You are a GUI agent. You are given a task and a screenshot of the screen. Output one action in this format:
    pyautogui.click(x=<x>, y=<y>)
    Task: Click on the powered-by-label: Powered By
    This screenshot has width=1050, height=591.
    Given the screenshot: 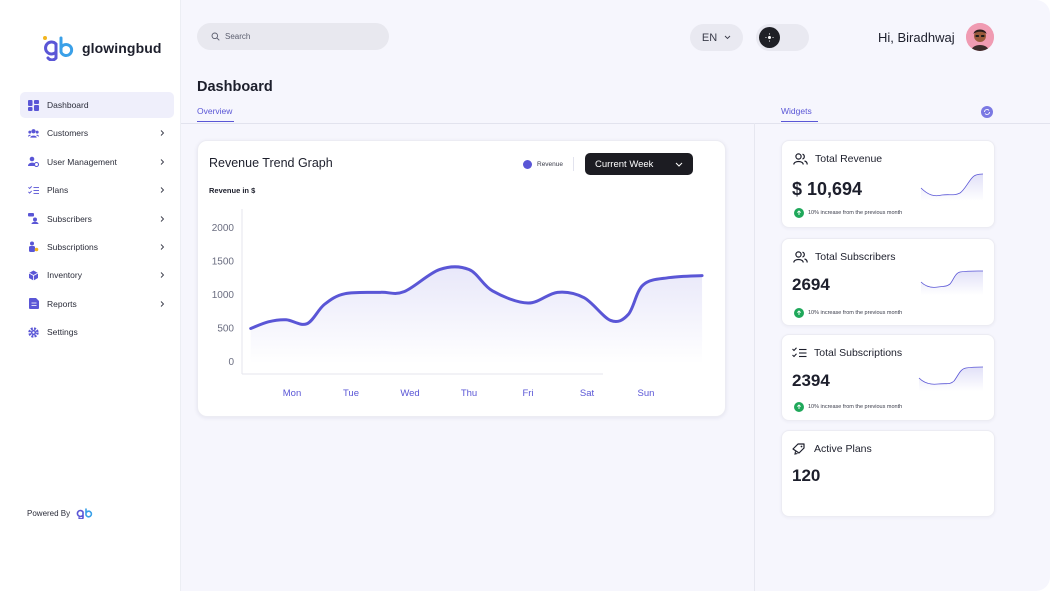 What is the action you would take?
    pyautogui.click(x=49, y=513)
    